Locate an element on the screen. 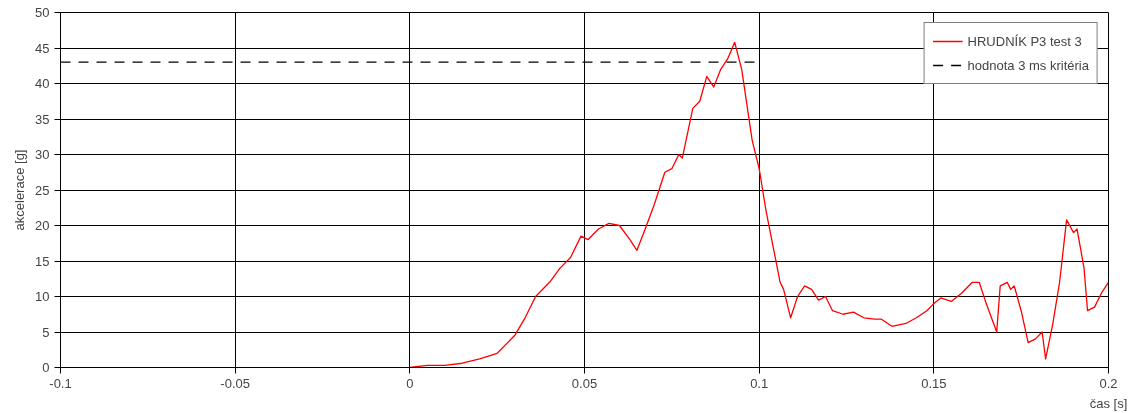 The width and height of the screenshot is (1138, 413). y-tick-label: 5 is located at coordinates (46, 332).